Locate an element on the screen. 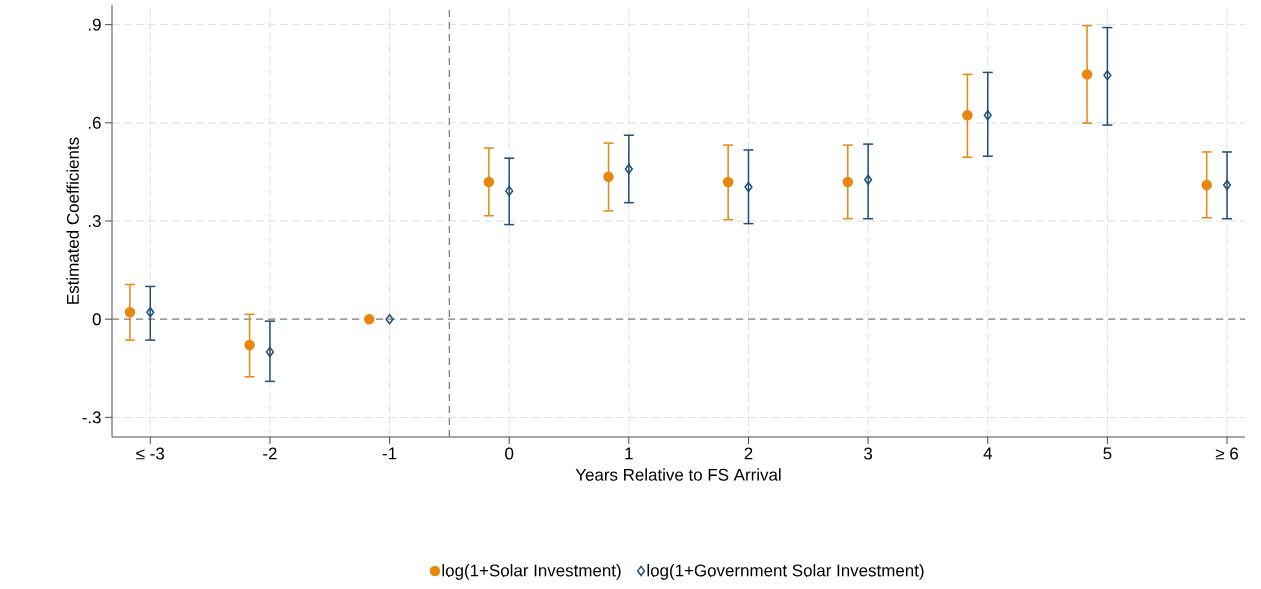 The height and width of the screenshot is (589, 1261). legend-label: log(1+Solar Investment) is located at coordinates (531, 572).